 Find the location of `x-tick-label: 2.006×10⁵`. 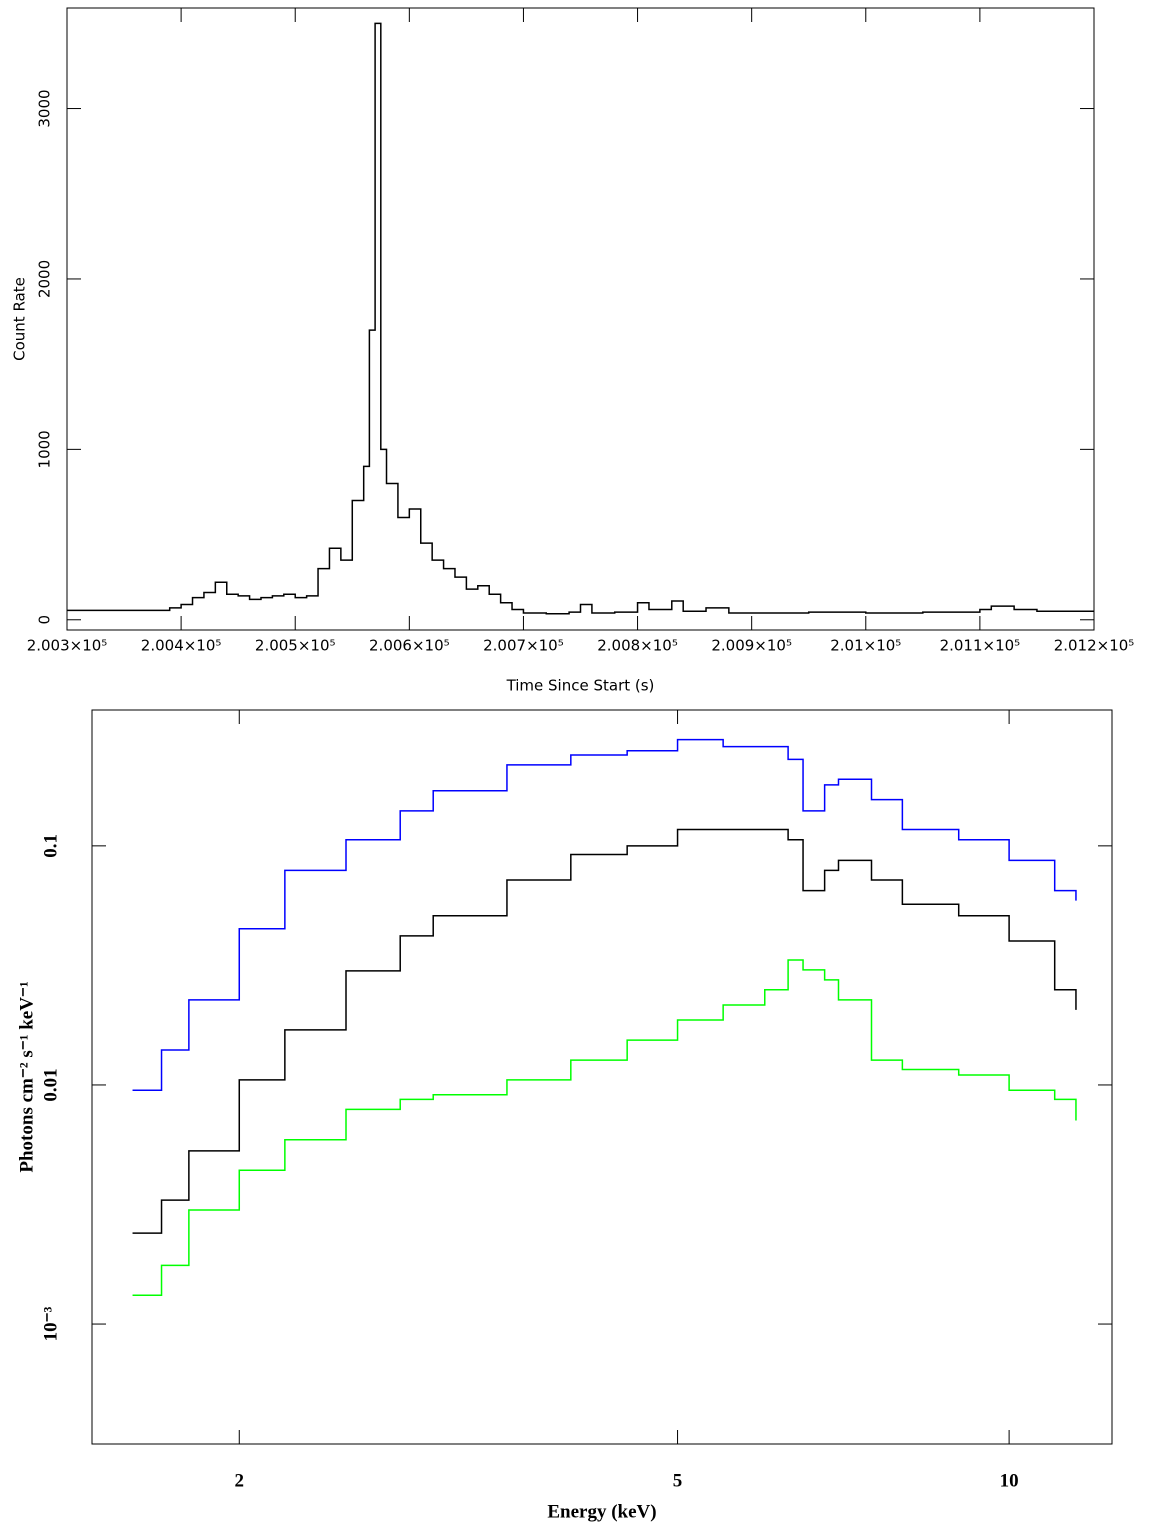

x-tick-label: 2.006×10⁵ is located at coordinates (409, 646).